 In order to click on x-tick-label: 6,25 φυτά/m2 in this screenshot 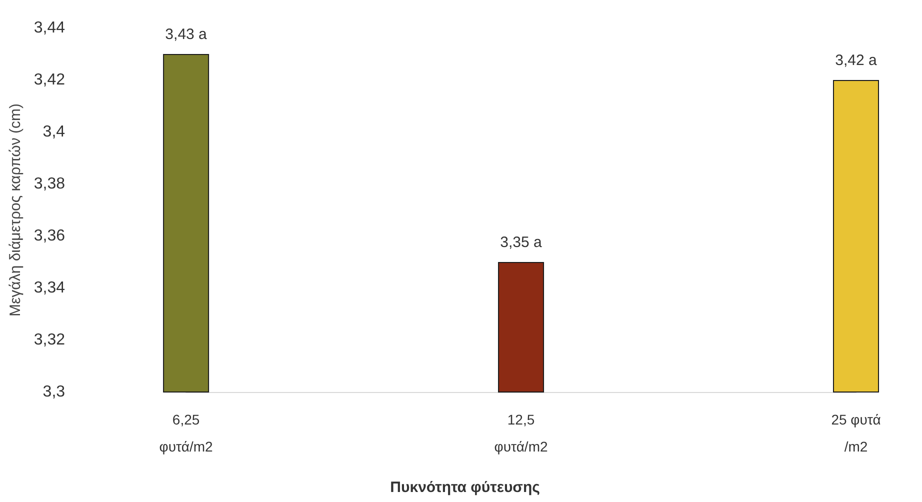, I will do `click(186, 433)`.